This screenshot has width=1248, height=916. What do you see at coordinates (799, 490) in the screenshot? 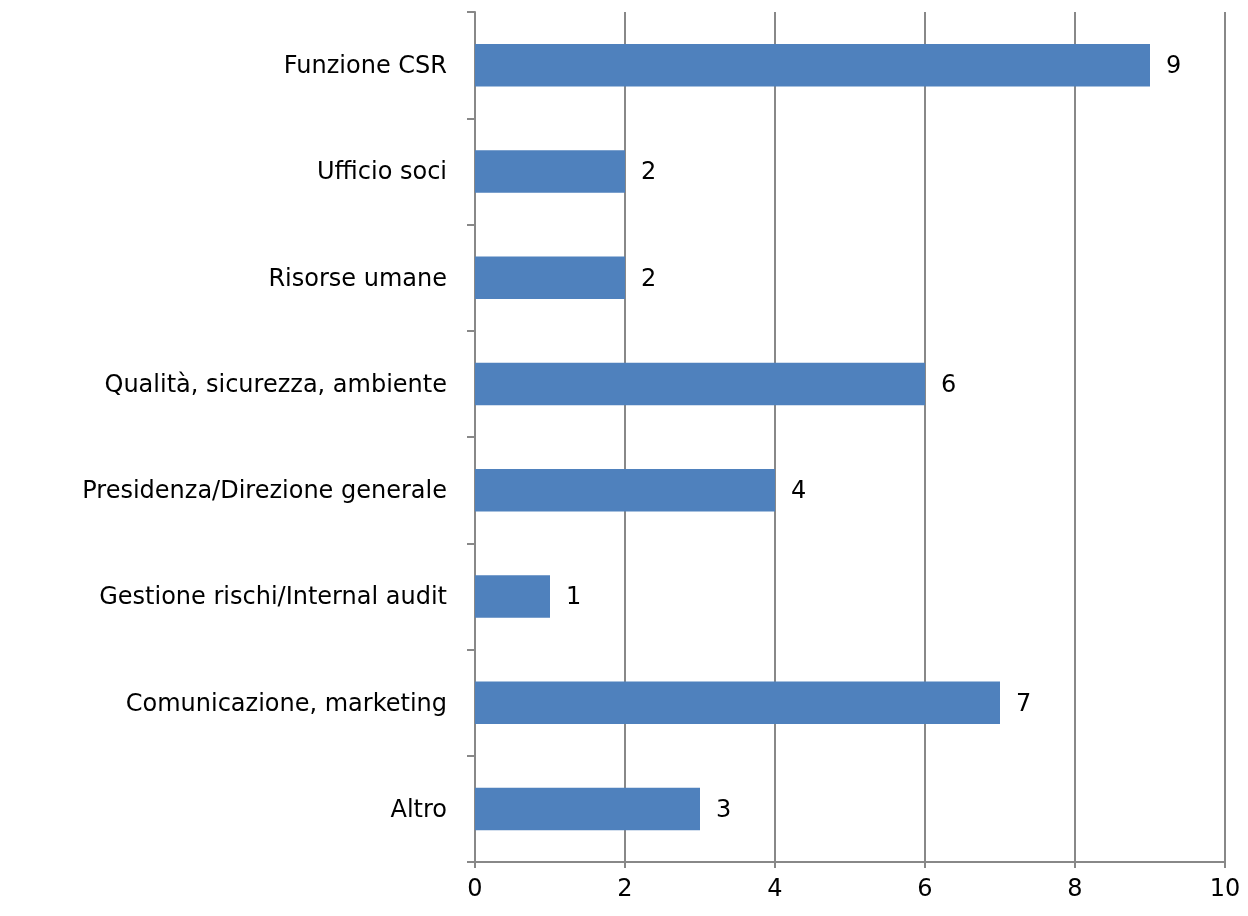
I see `data-label: 4` at bounding box center [799, 490].